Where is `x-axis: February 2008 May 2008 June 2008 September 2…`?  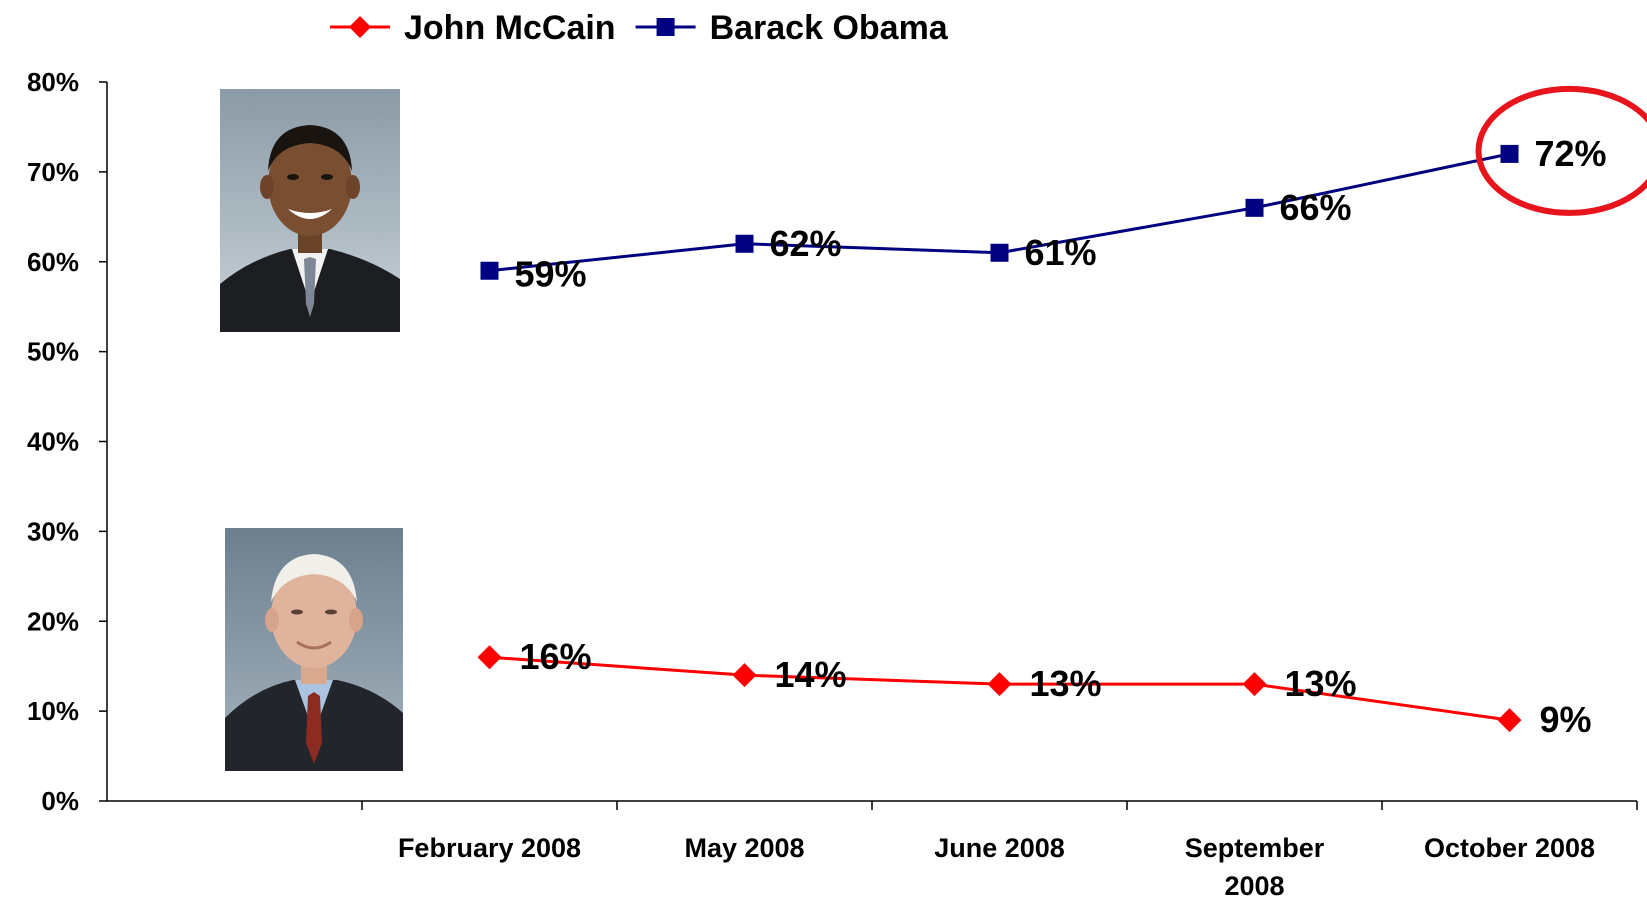
x-axis: February 2008 May 2008 June 2008 September 2… is located at coordinates (872, 850).